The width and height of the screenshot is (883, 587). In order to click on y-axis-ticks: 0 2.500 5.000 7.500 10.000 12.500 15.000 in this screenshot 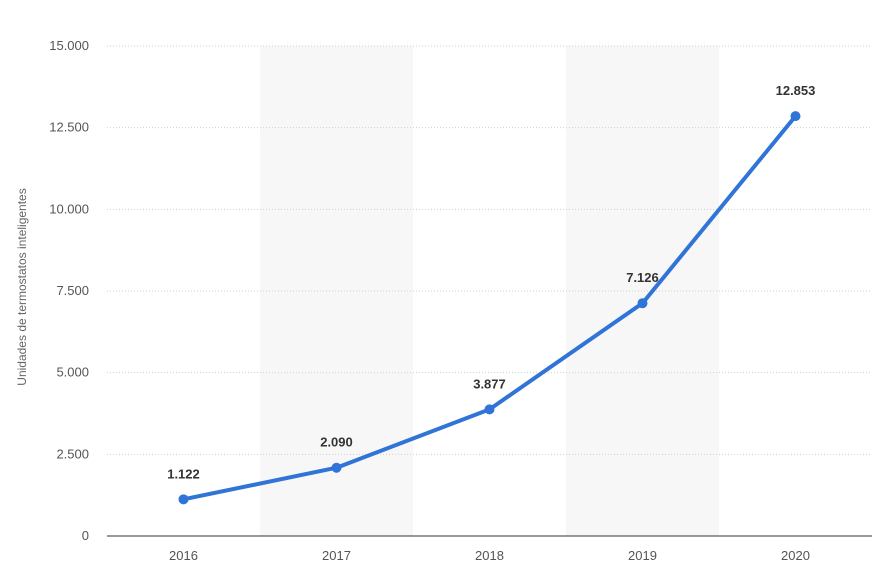, I will do `click(69, 290)`.